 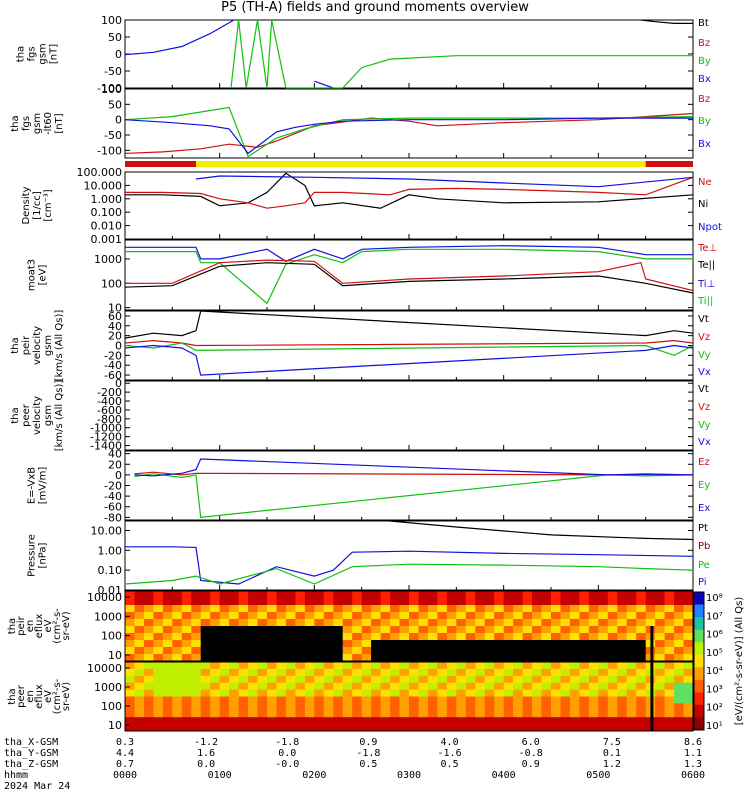 I want to click on p1-series-By, so click(x=461, y=54).